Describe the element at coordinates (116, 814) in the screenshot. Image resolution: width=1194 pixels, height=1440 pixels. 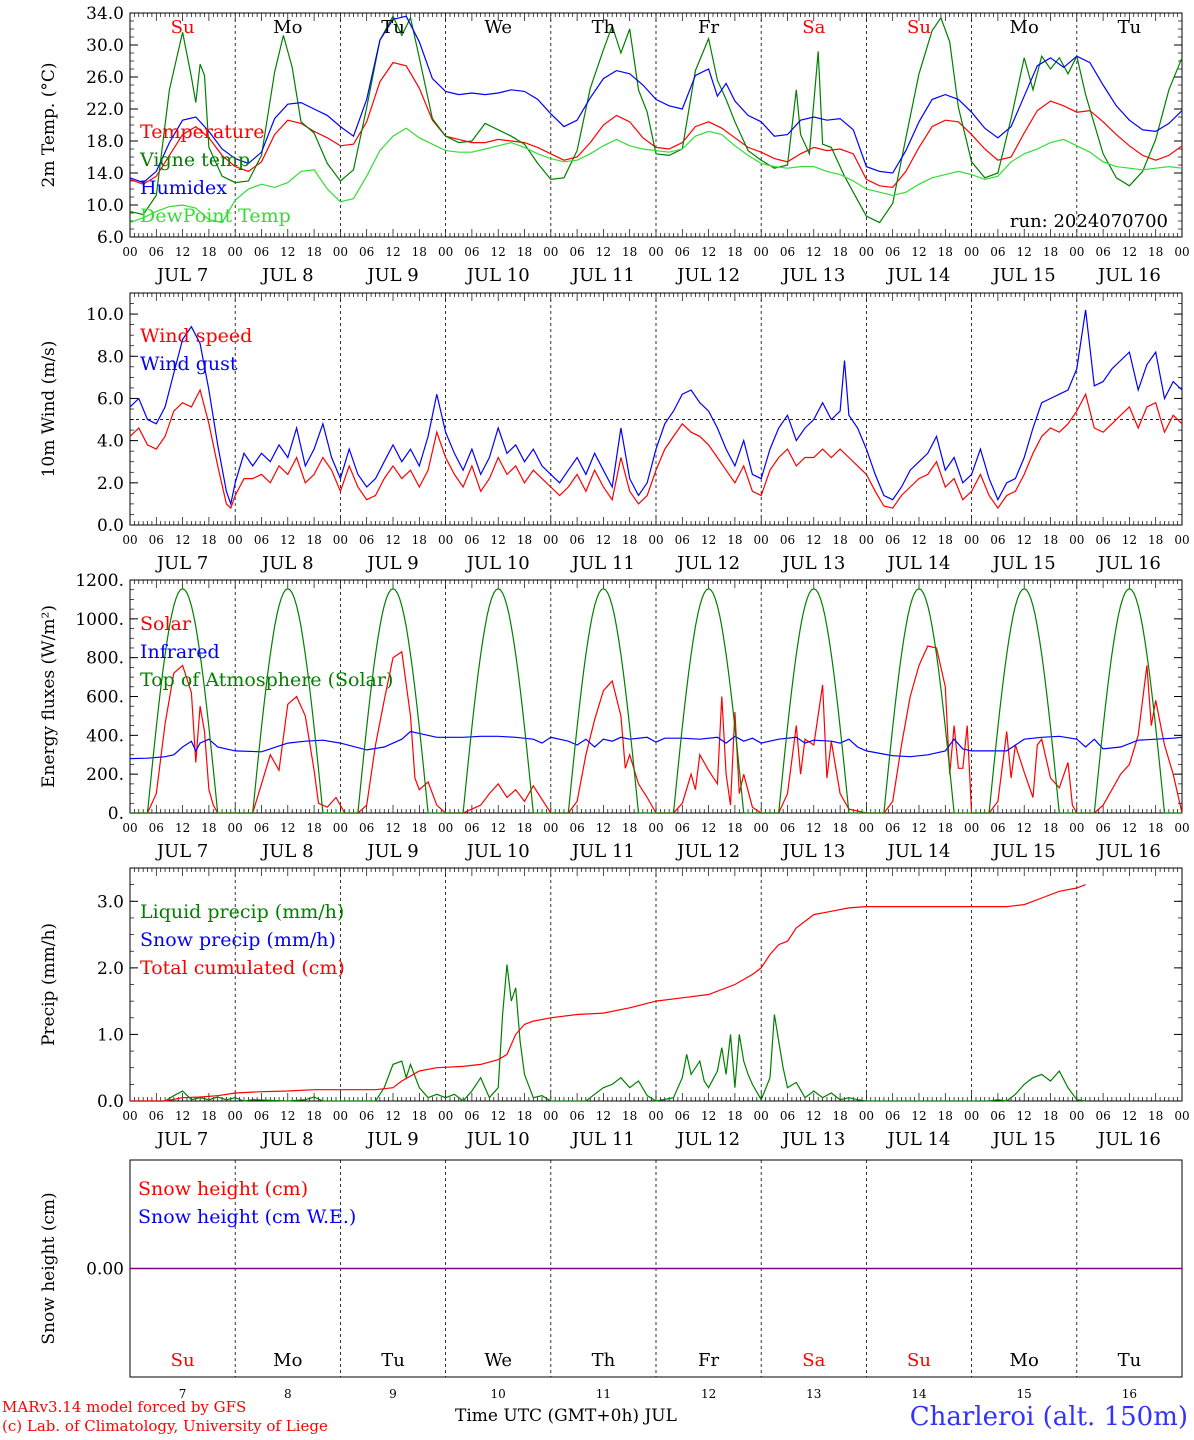
I see `y-tick-label: 0.` at that location.